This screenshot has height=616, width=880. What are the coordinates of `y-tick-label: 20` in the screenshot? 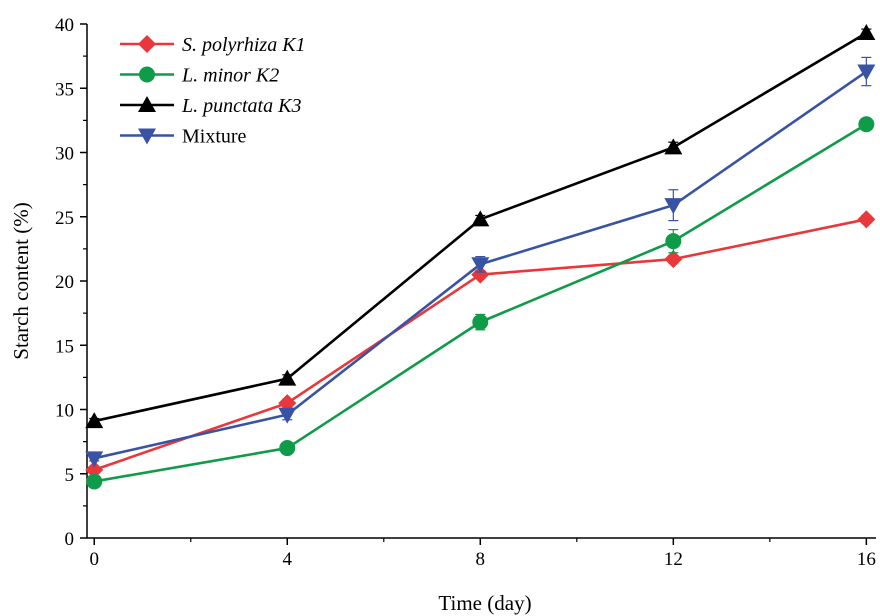 It's located at (64, 282).